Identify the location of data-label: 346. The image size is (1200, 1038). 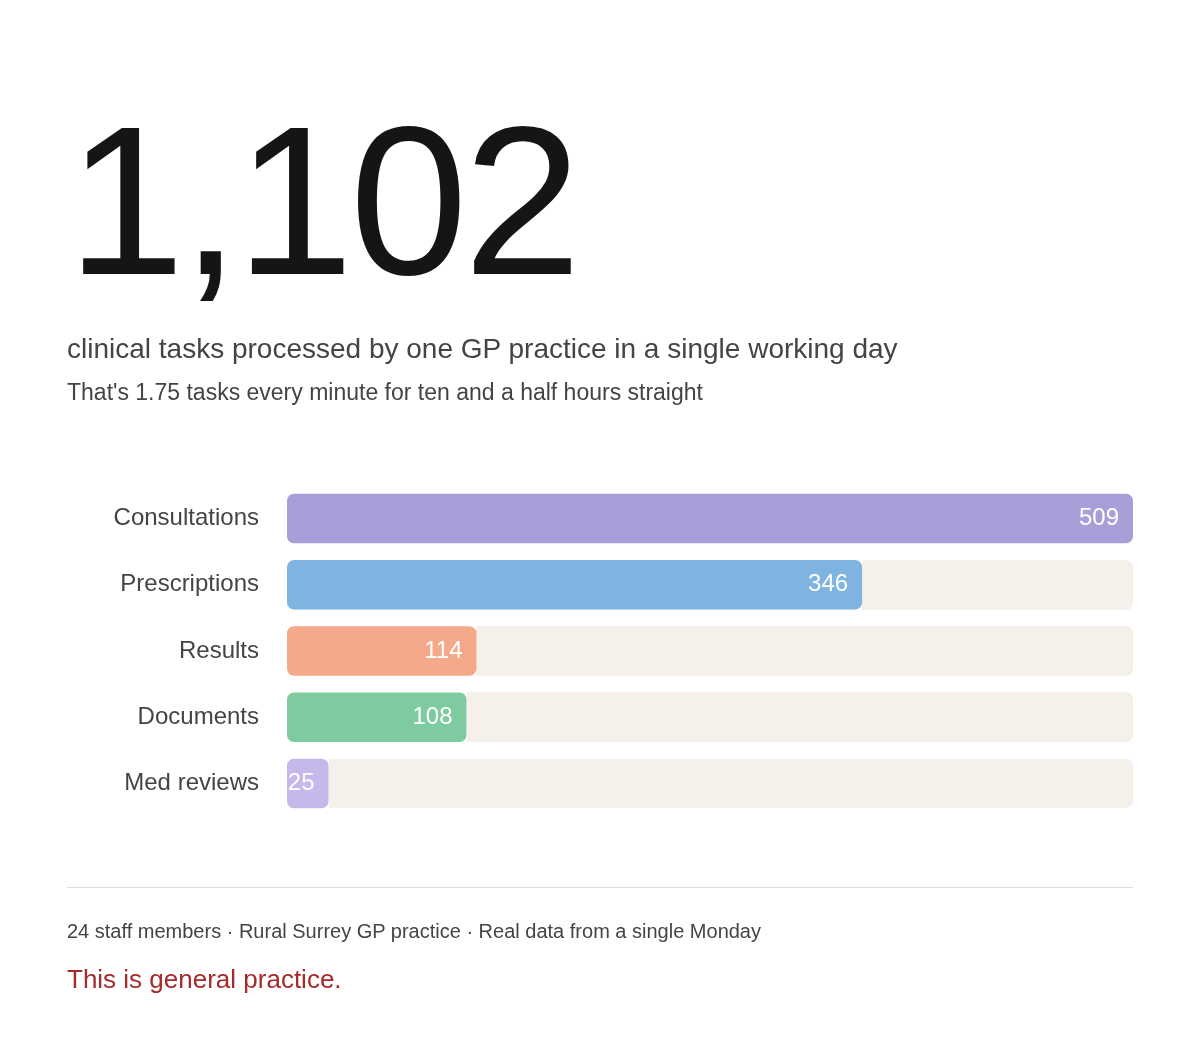
(828, 583).